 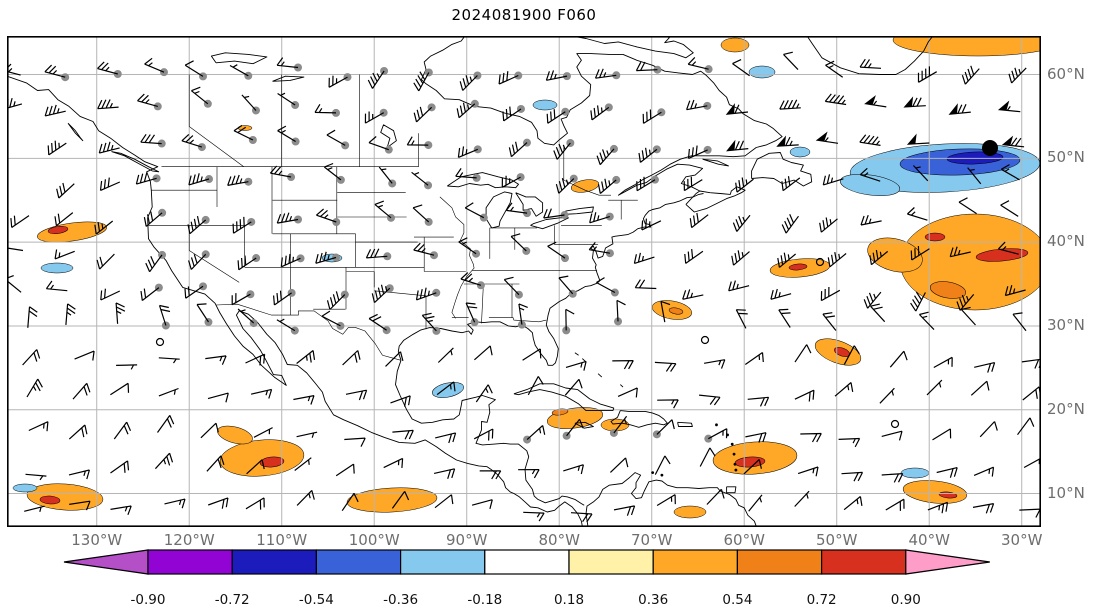 What do you see at coordinates (653, 472) in the screenshot?
I see `island-dot` at bounding box center [653, 472].